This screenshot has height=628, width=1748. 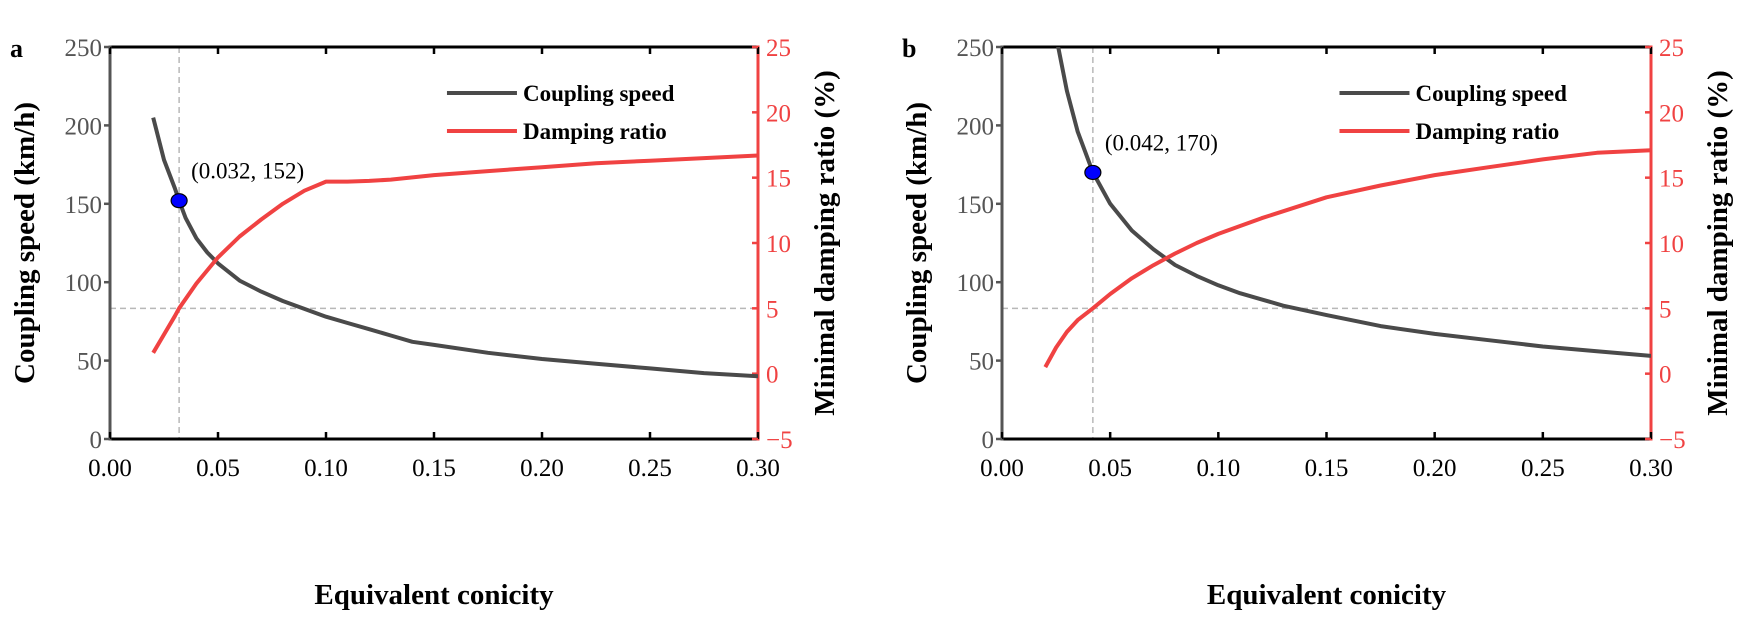 I want to click on series-group, so click(x=454, y=248).